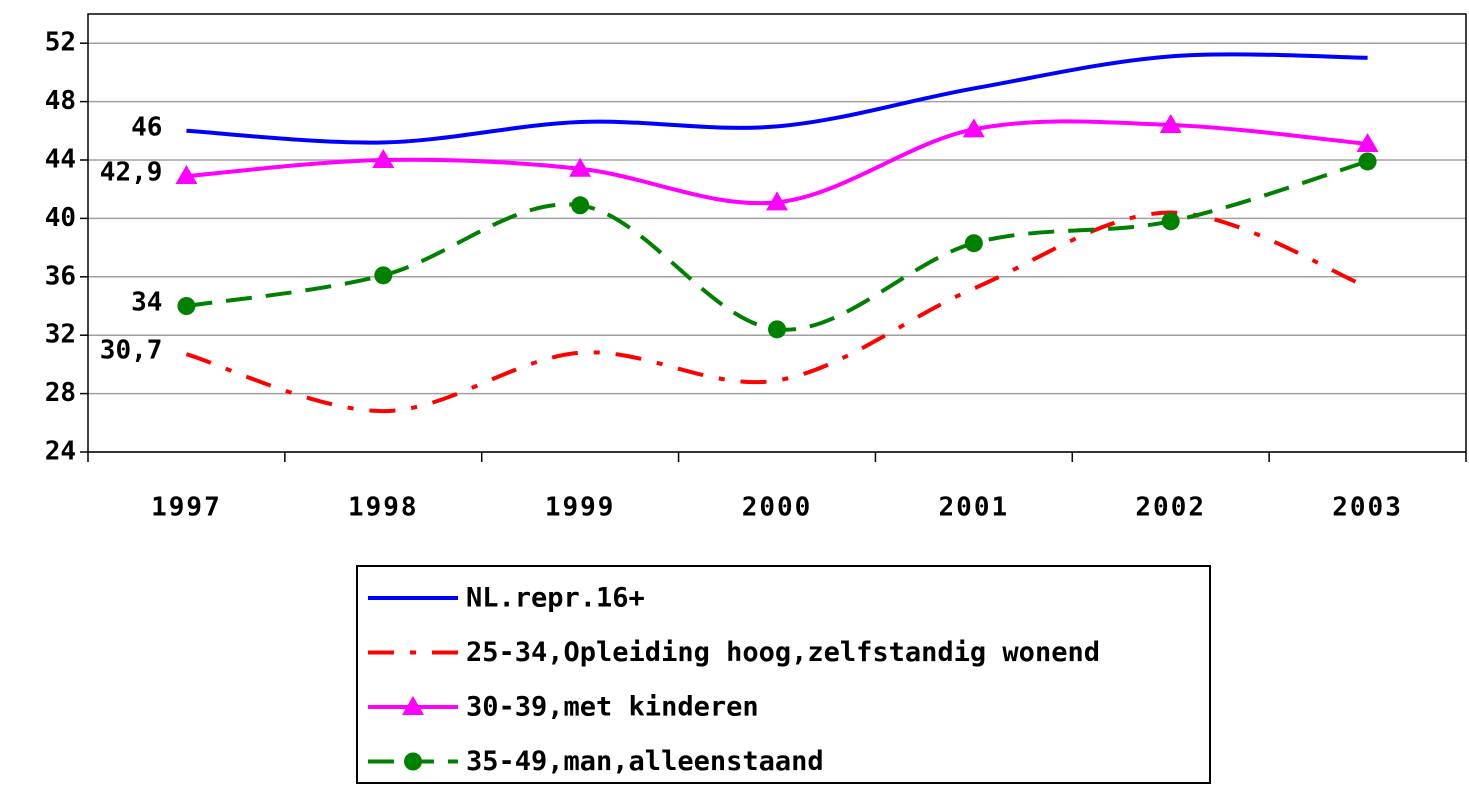 The image size is (1469, 786). Describe the element at coordinates (146, 127) in the screenshot. I see `data-label: 46` at that location.